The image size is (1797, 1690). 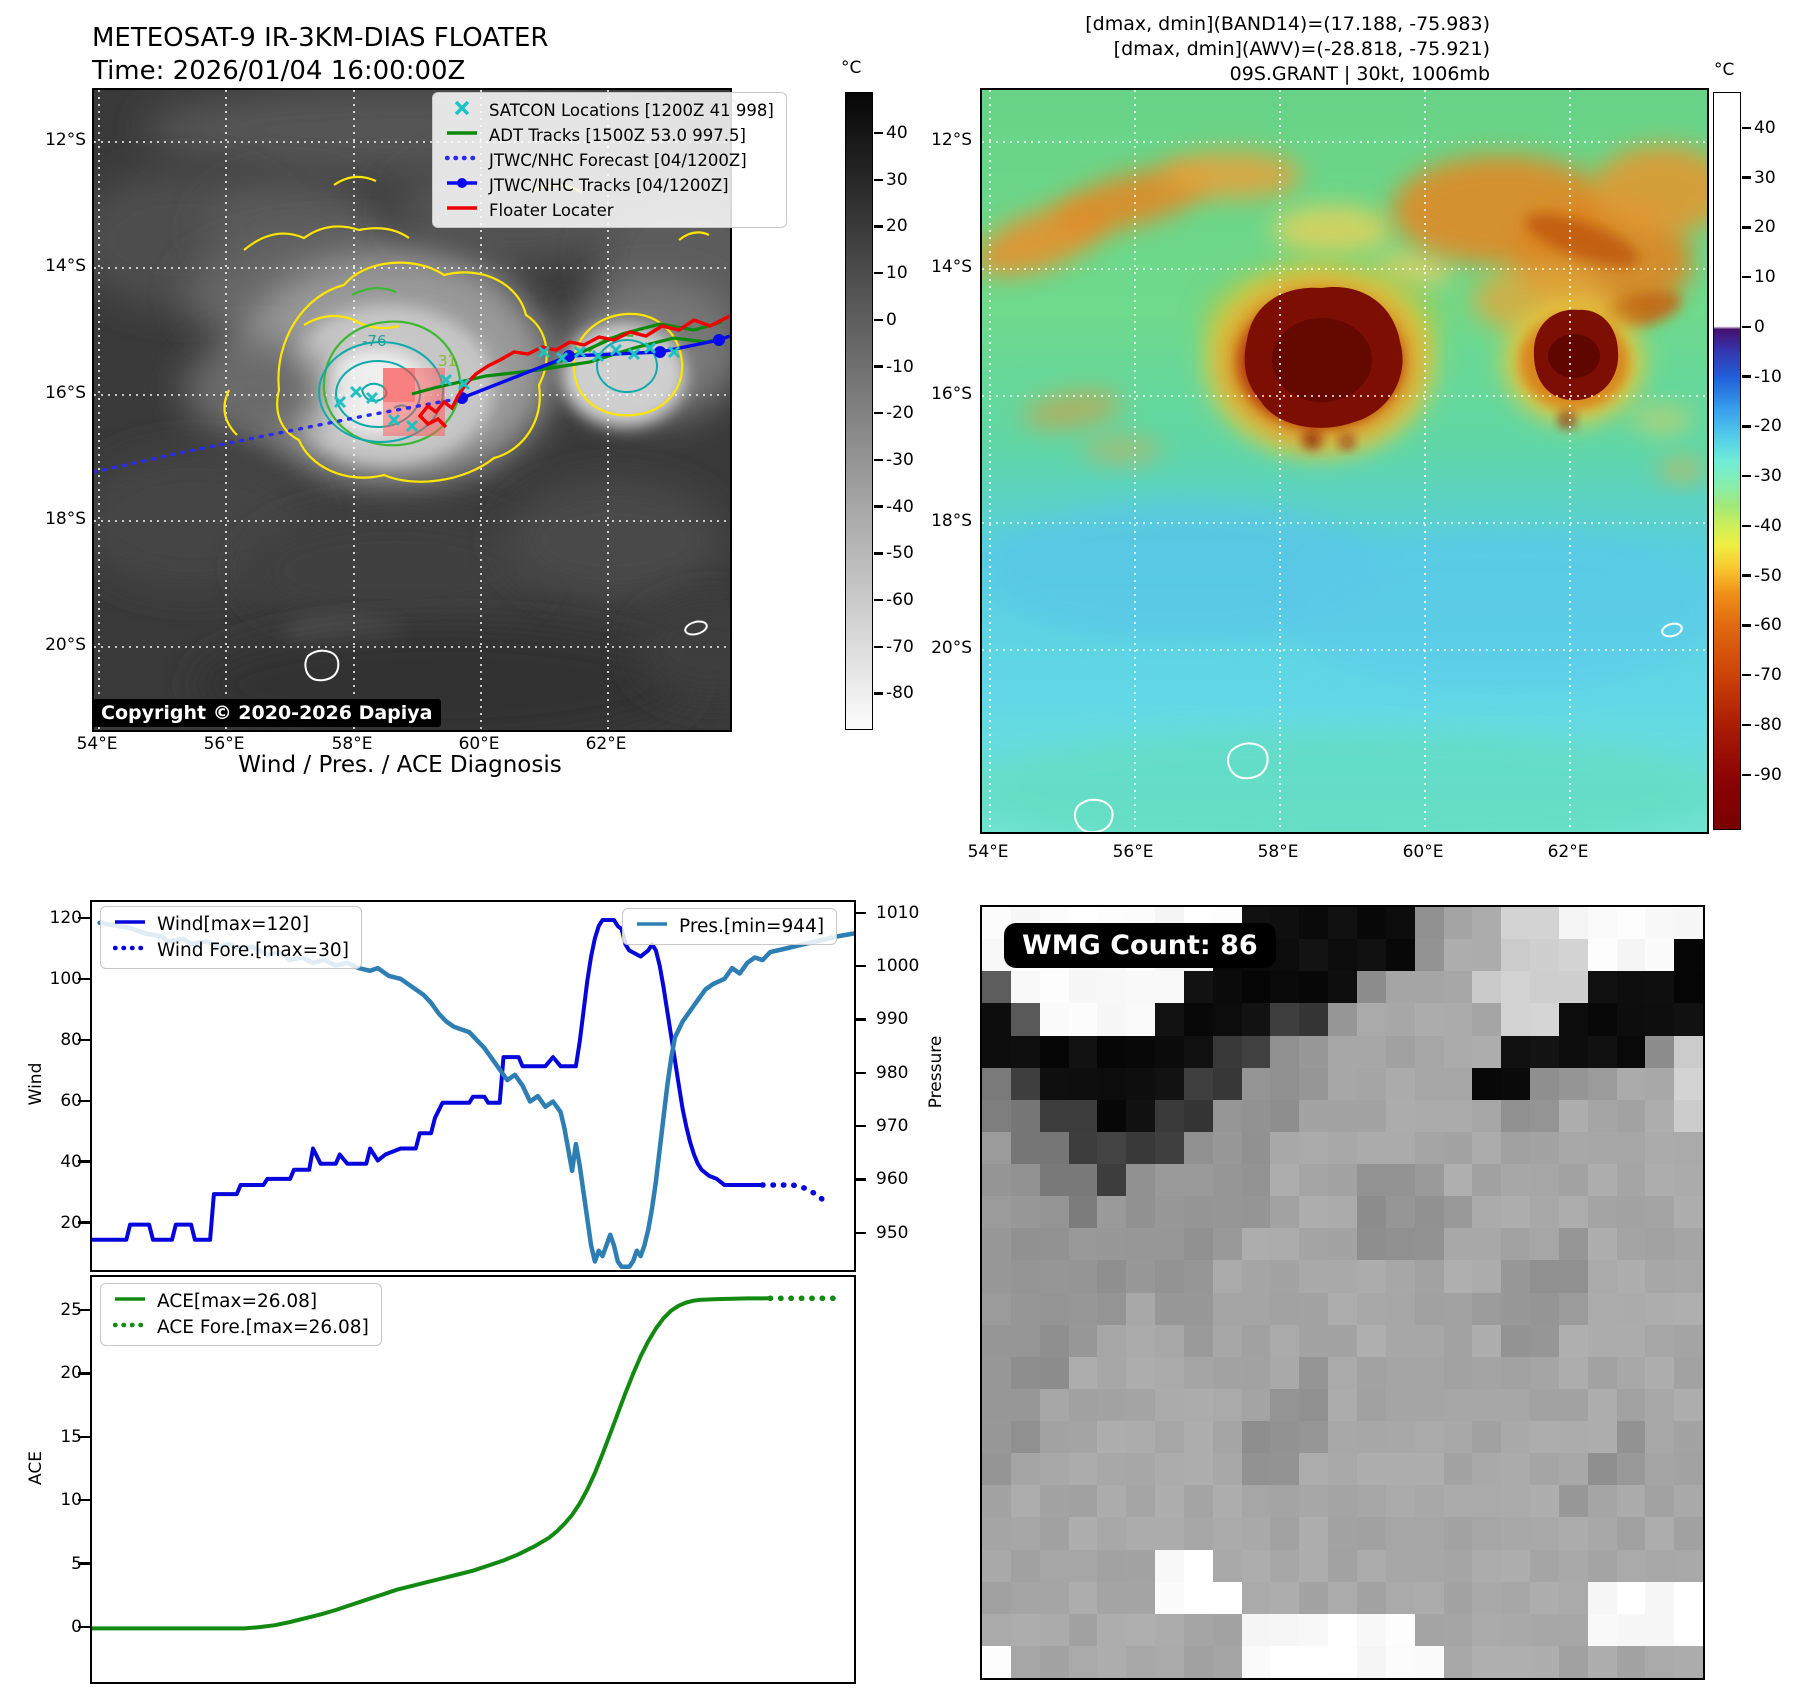 I want to click on wind-legend: Wind[max=120] Wind Fore.[max=30], so click(x=231, y=937).